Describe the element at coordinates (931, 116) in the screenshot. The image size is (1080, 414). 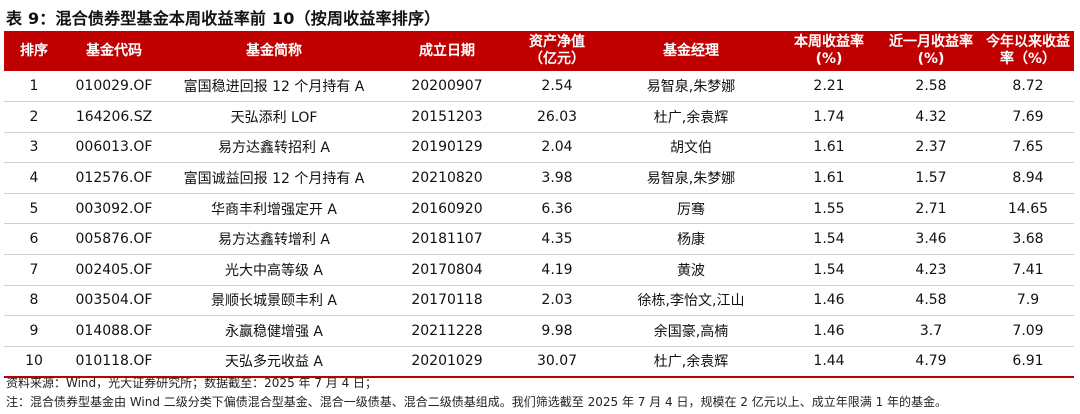
I see `table-cell: 4.32` at that location.